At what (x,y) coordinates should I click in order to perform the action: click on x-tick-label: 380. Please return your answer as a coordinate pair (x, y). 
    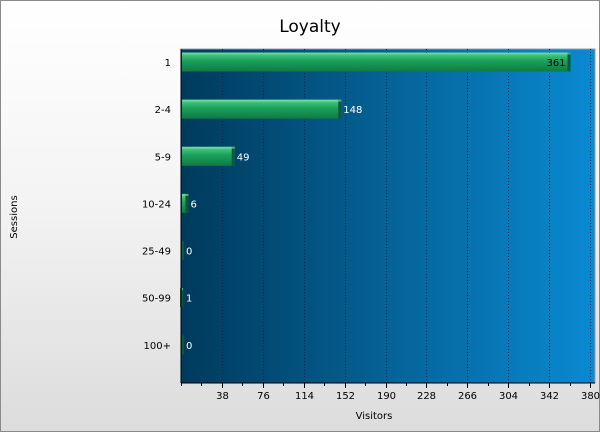
    Looking at the image, I should click on (590, 396).